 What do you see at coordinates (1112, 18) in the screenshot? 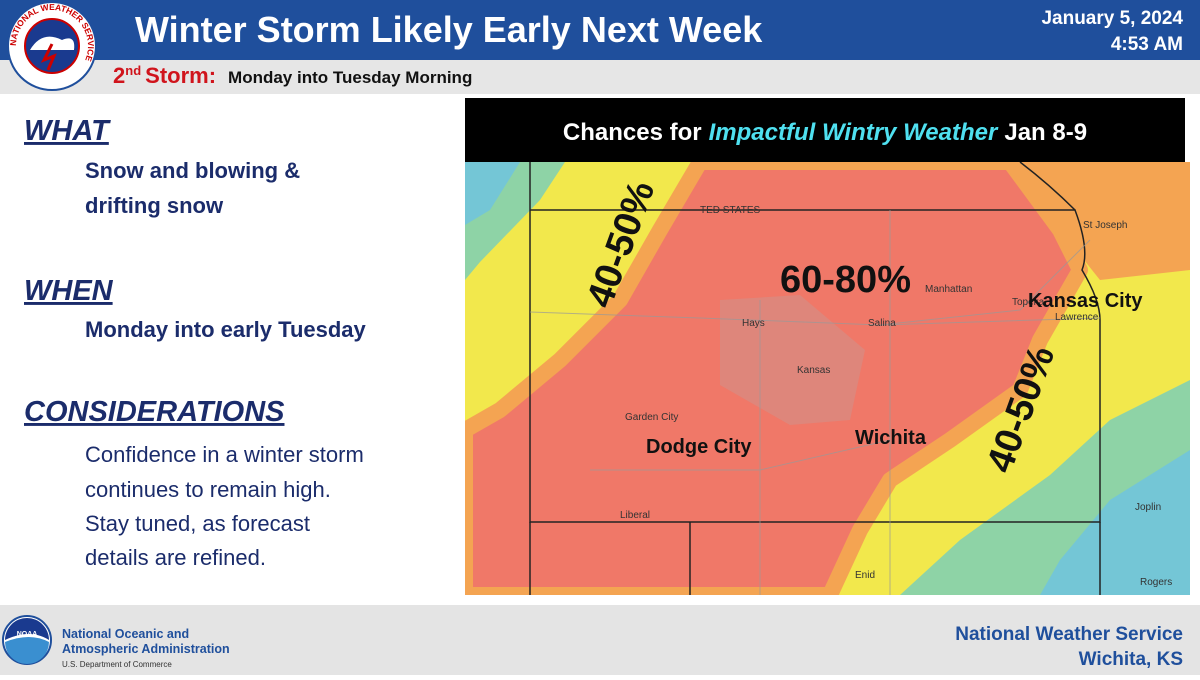
I see `date: January 5, 2024` at bounding box center [1112, 18].